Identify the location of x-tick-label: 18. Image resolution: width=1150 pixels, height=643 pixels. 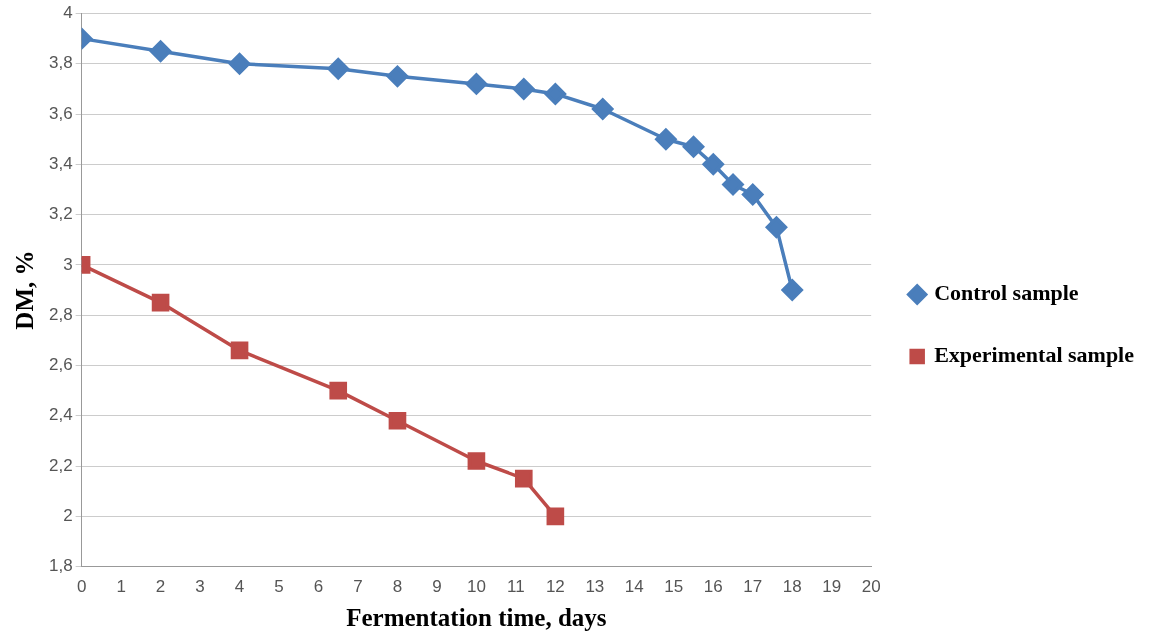
(792, 587).